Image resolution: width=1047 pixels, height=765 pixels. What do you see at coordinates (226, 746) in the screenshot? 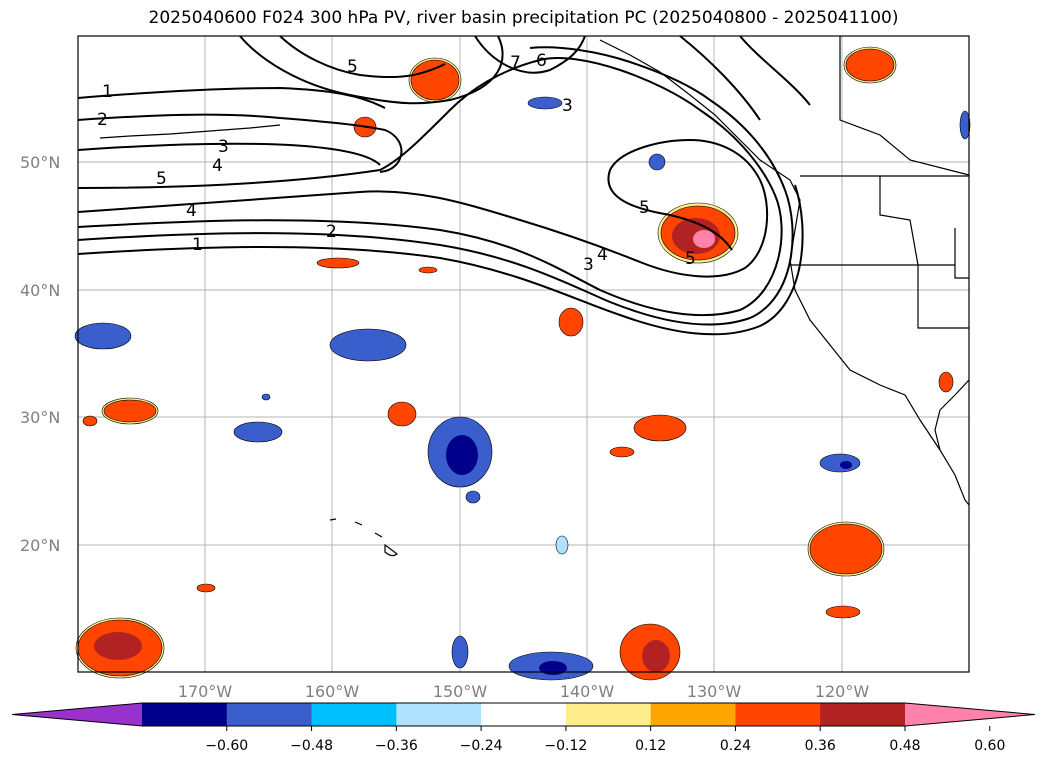
I see `colorbar-tick-label: −0.60` at bounding box center [226, 746].